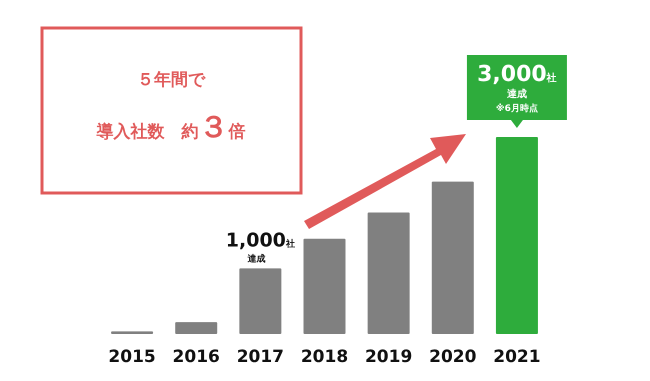  Describe the element at coordinates (388, 357) in the screenshot. I see `x-tick-label: 2019` at that location.